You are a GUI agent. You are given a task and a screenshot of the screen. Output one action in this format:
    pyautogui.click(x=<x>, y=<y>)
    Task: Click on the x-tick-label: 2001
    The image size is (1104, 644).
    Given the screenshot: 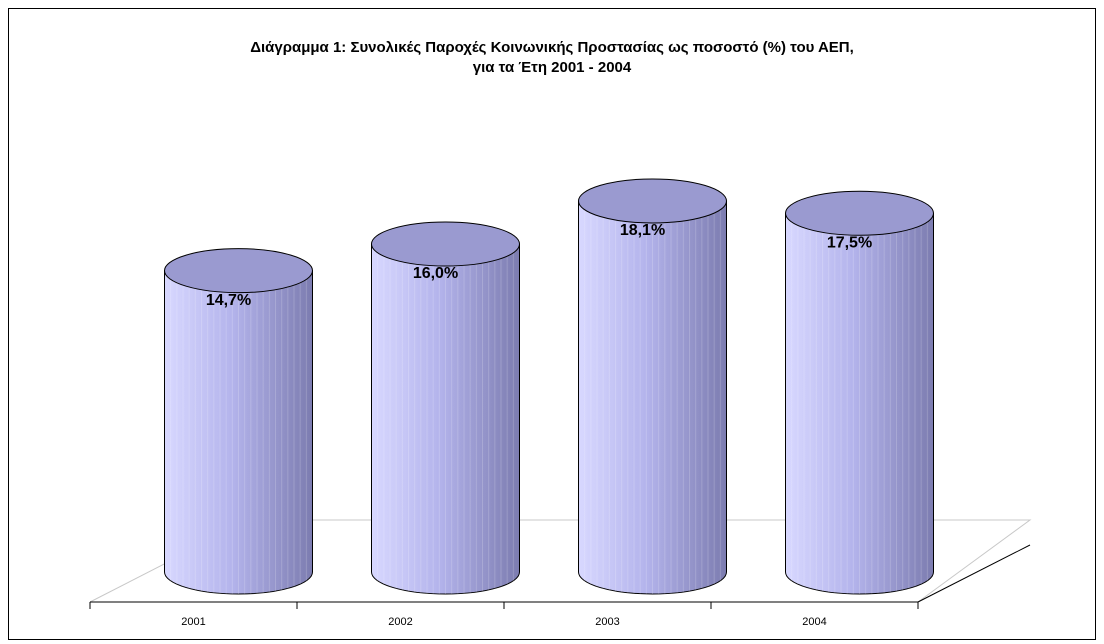 What is the action you would take?
    pyautogui.click(x=193, y=622)
    